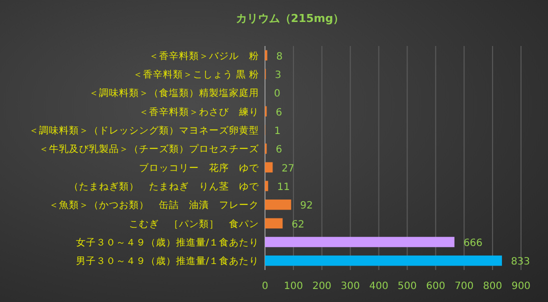 The width and height of the screenshot is (548, 302). I want to click on x-tick-label: 700, so click(464, 286).